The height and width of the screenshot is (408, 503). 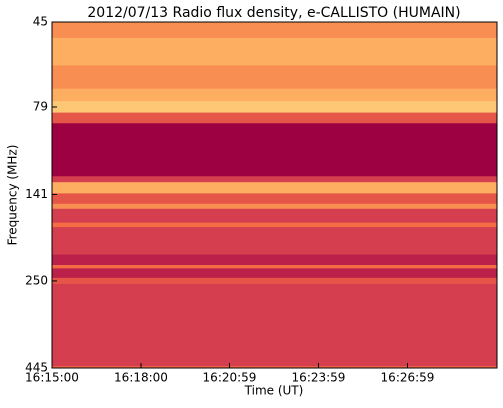 What do you see at coordinates (36, 368) in the screenshot?
I see `y-tick-label: 445` at bounding box center [36, 368].